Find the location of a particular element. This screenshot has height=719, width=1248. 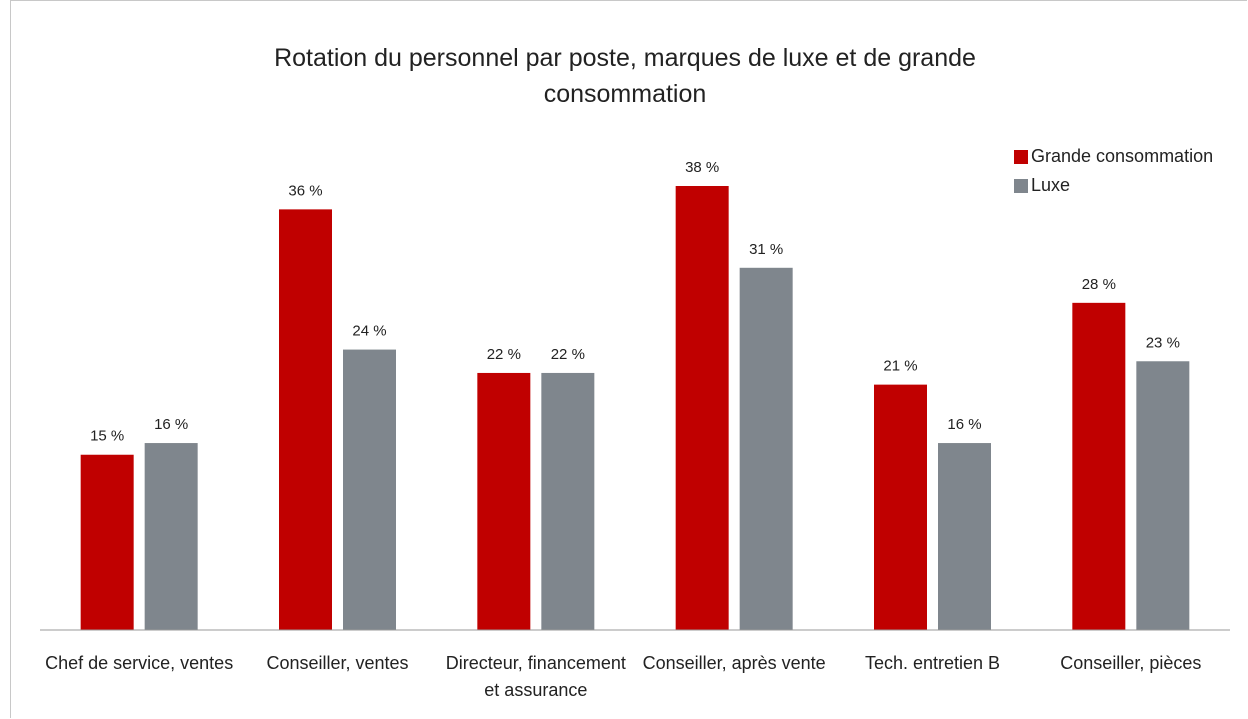

data-label: 38 % is located at coordinates (702, 167).